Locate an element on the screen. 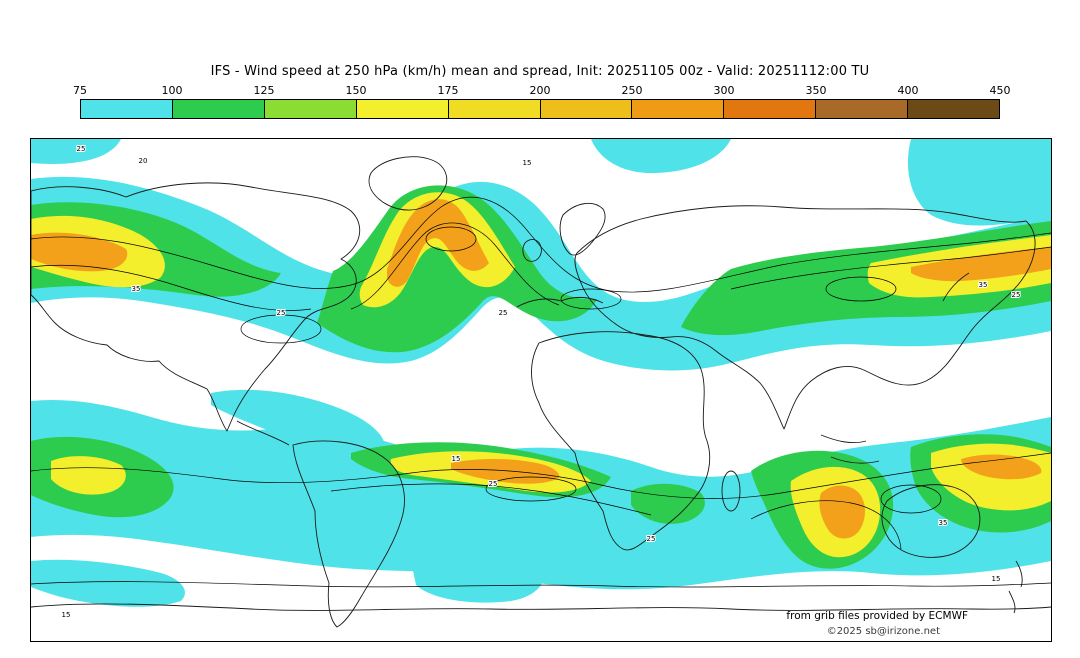  colorbar-tick-label: 150 is located at coordinates (356, 90).